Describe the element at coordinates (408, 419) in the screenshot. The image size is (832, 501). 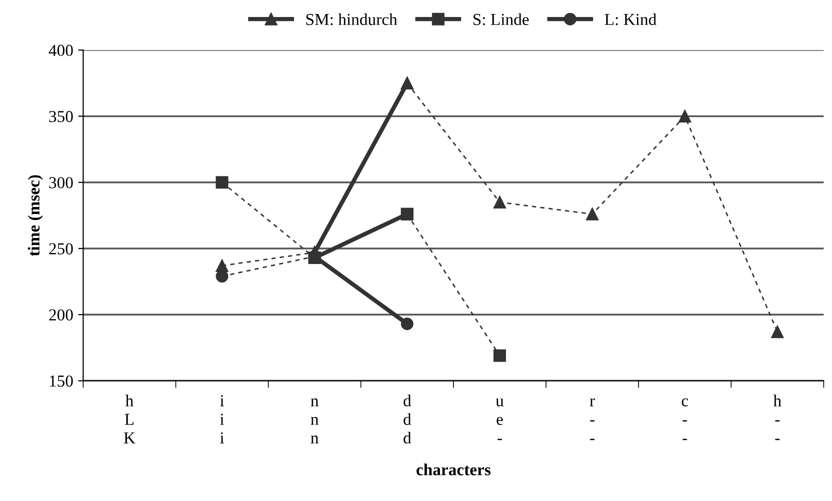
I see `x-tick-label: d d d` at that location.